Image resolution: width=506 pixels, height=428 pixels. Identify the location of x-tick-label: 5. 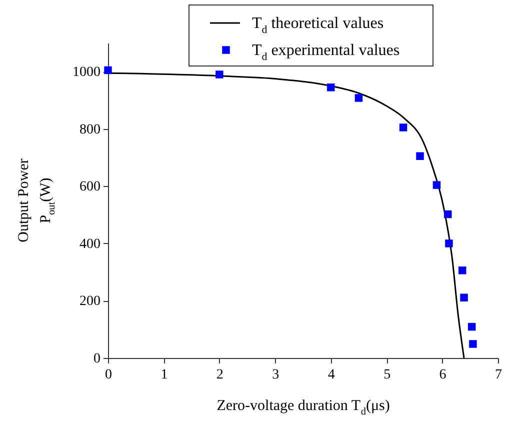
(387, 375).